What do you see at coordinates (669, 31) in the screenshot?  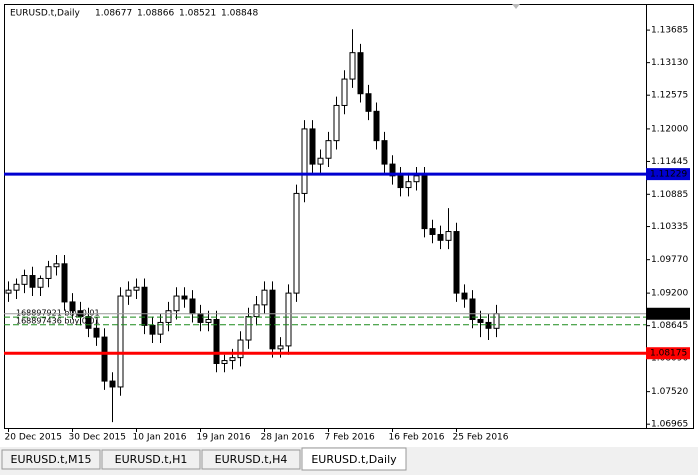 I see `y-tick-label: 1.13685` at bounding box center [669, 31].